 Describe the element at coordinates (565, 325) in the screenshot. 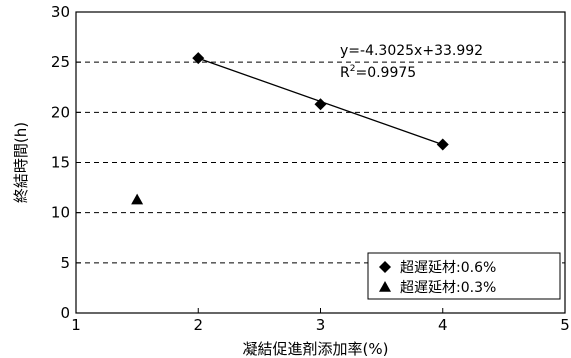

I see `x-tick-label: 5` at that location.